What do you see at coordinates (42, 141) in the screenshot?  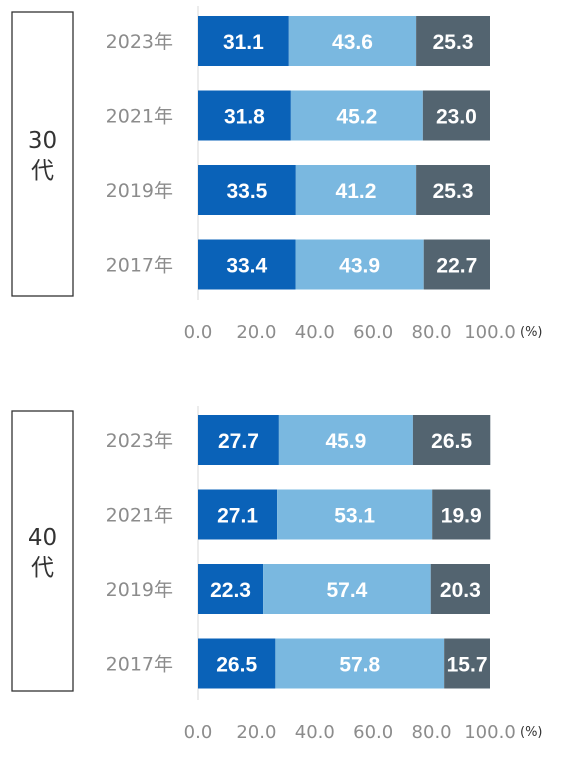 I see `group-label-age: 30` at bounding box center [42, 141].